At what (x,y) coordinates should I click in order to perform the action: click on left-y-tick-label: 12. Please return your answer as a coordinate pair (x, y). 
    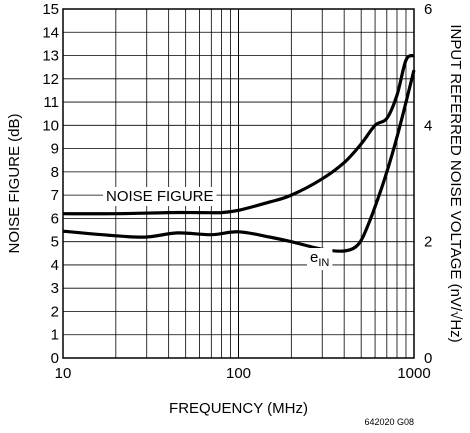
    Looking at the image, I should click on (50, 79).